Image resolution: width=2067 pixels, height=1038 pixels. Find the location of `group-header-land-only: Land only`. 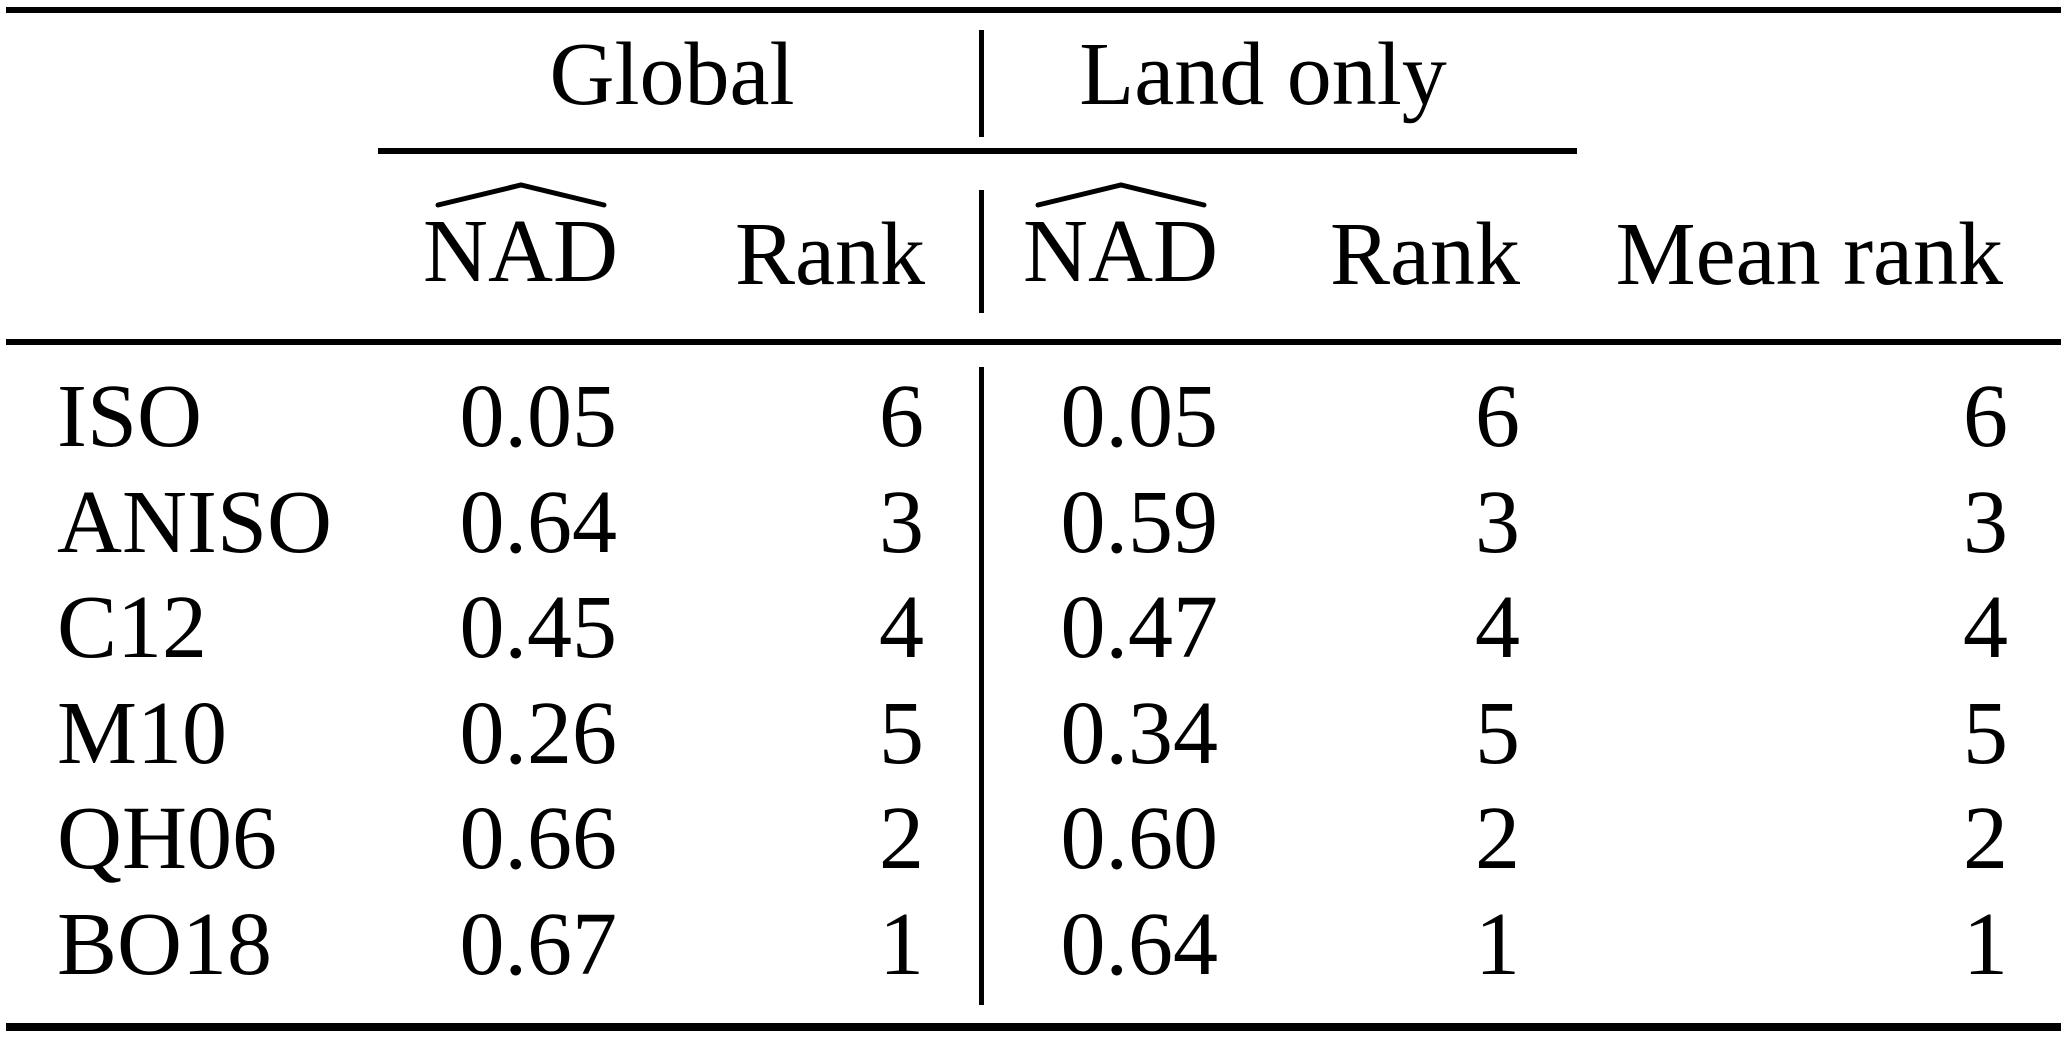

group-header-land-only: Land only is located at coordinates (1263, 74).